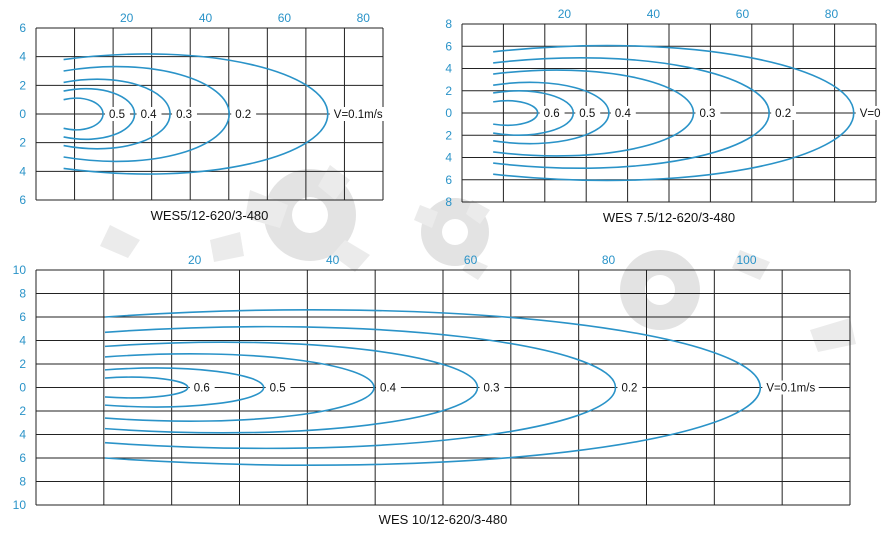 The image size is (881, 536). Describe the element at coordinates (747, 260) in the screenshot. I see `x-tick-label: 100` at that location.